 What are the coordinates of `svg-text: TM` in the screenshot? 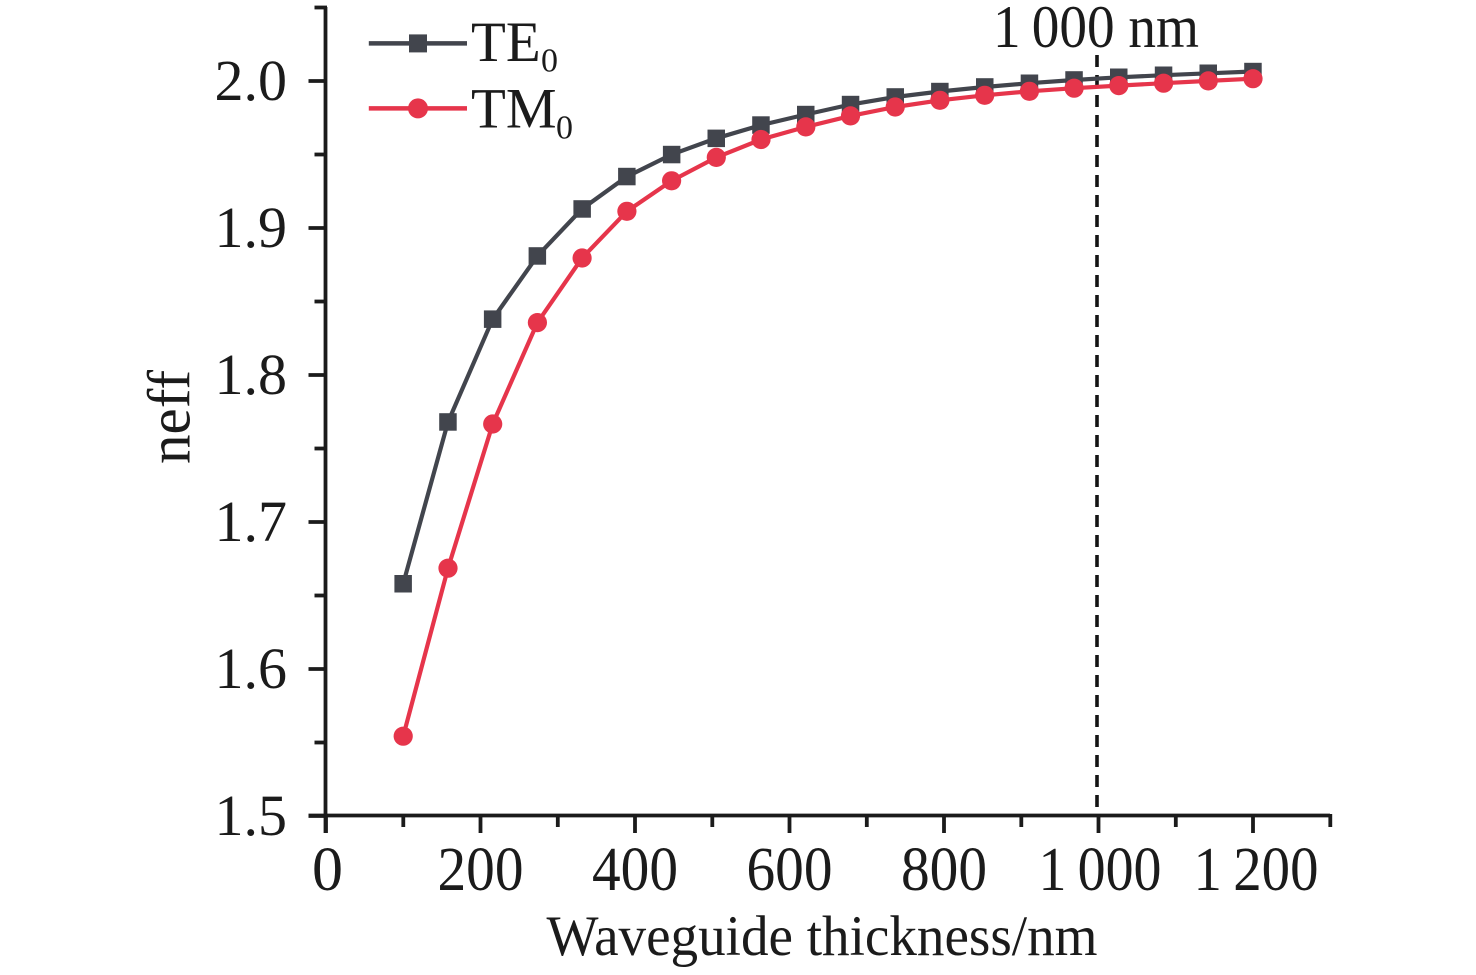 It's located at (514, 109).